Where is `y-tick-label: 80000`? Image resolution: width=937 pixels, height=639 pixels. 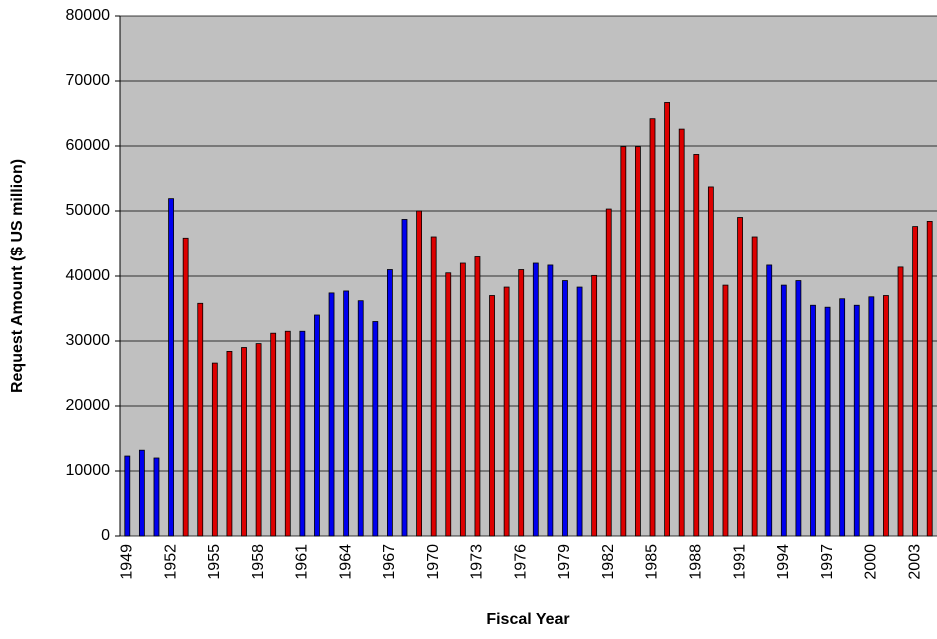
y-tick-label: 80000 is located at coordinates (88, 15).